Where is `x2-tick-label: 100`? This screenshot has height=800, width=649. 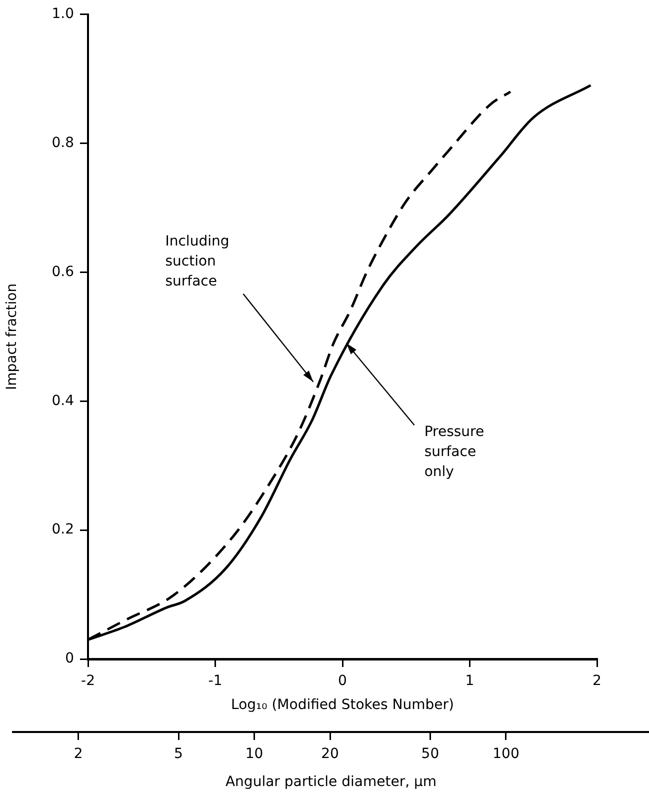 x2-tick-label: 100 is located at coordinates (506, 754).